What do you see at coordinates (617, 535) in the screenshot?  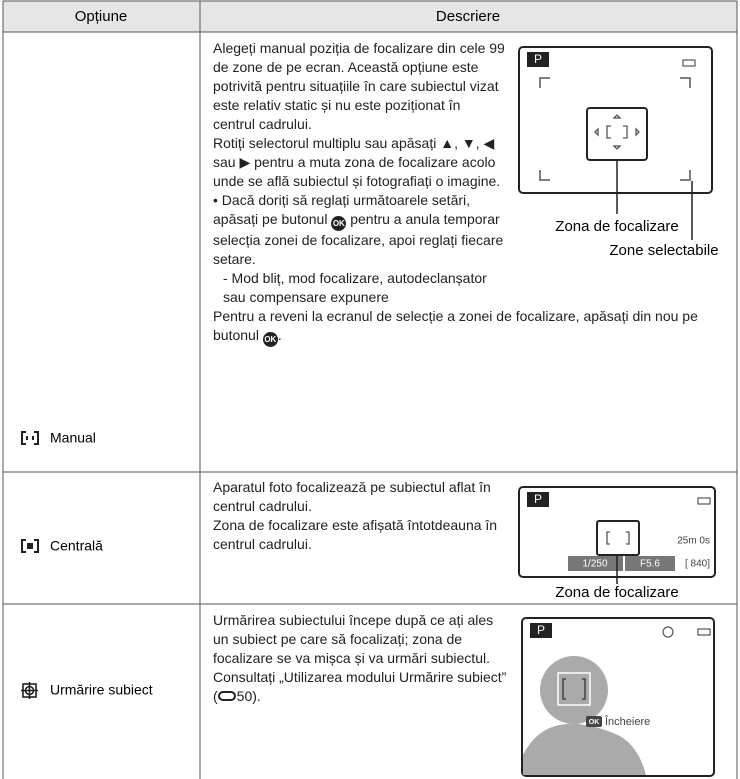 I see `camera-screen: P 25m 0s 1/250 F5.6 [ 840]` at bounding box center [617, 535].